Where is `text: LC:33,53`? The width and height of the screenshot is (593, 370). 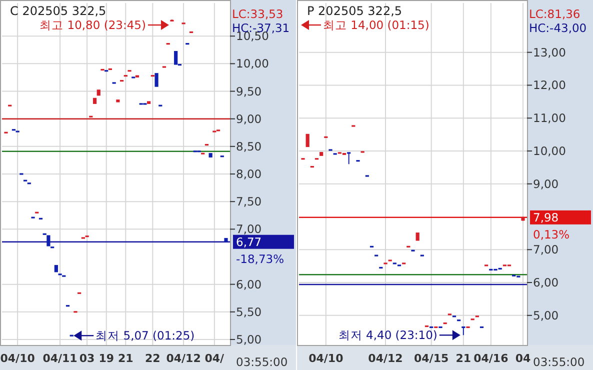 text: LC:33,53 is located at coordinates (258, 14).